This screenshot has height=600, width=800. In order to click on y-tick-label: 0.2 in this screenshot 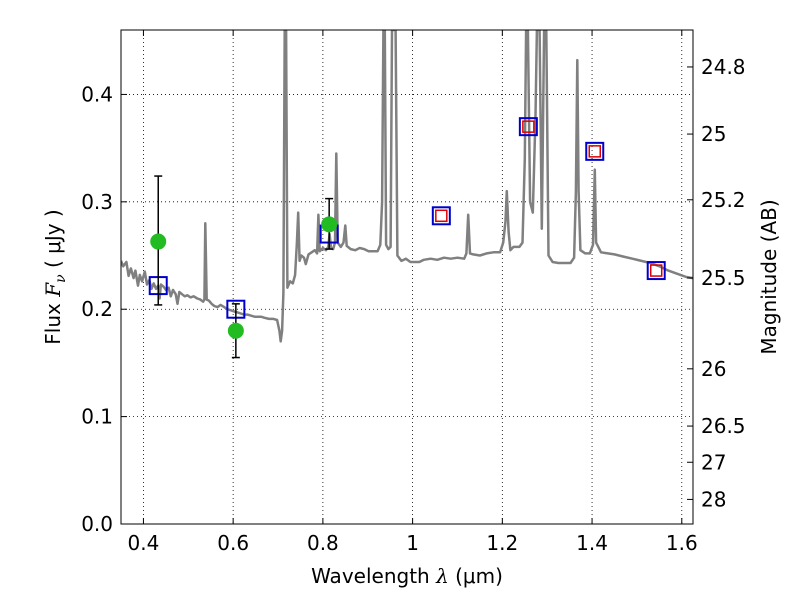, I will do `click(97, 309)`.